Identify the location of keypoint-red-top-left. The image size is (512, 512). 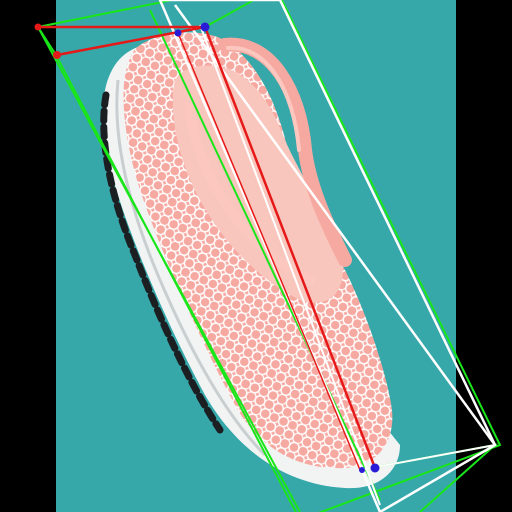
(38, 27).